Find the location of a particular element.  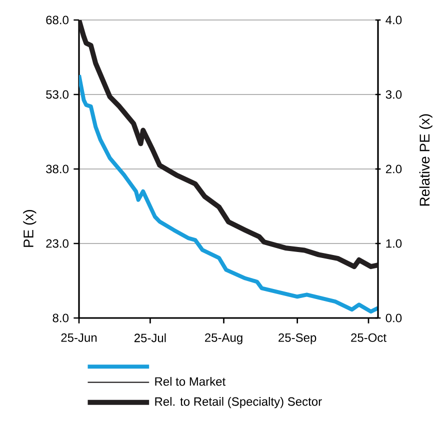

y2-tick-label: 1.0 is located at coordinates (394, 243).